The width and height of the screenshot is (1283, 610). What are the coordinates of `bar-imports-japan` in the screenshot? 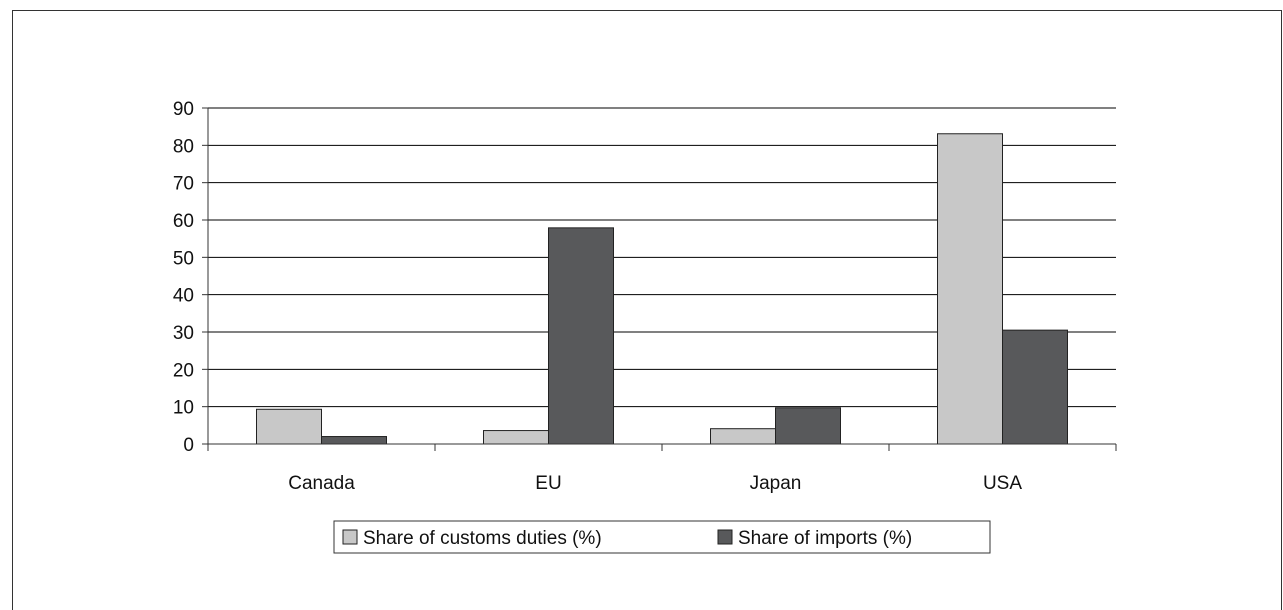 It's located at (808, 426).